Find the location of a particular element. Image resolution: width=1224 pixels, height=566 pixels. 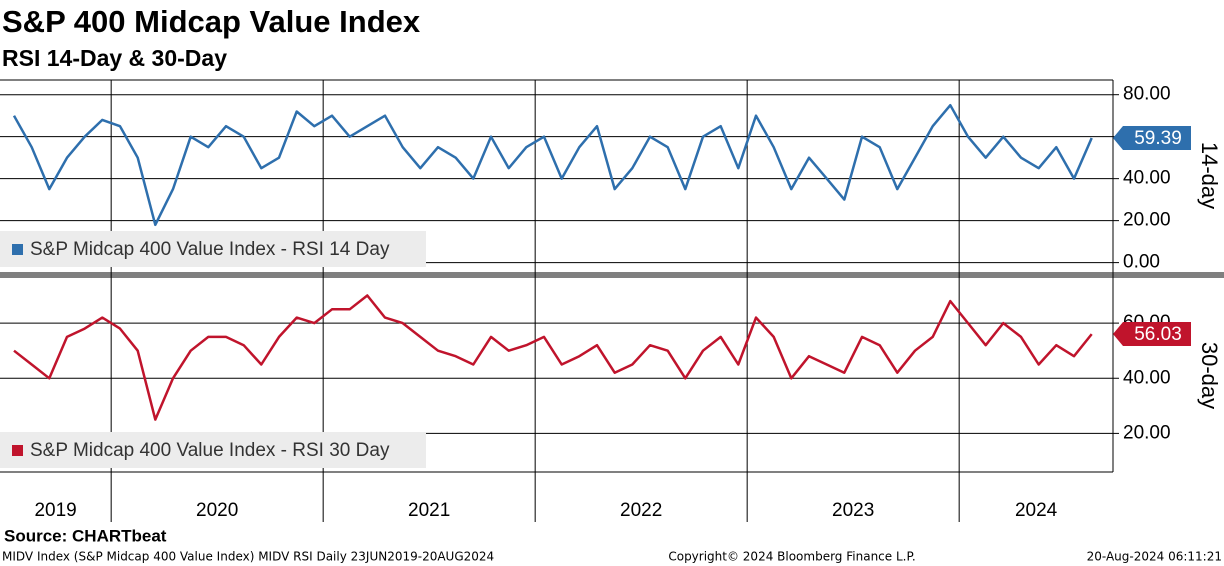

chart-title: S&P 400 Midcap Value Index is located at coordinates (211, 21).